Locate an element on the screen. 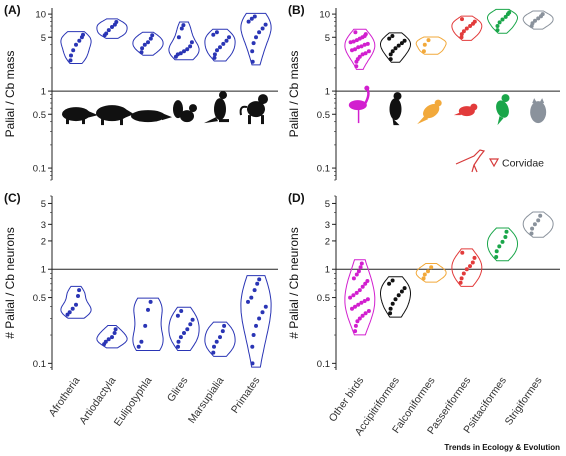  violin-other-birds is located at coordinates (360, 297).